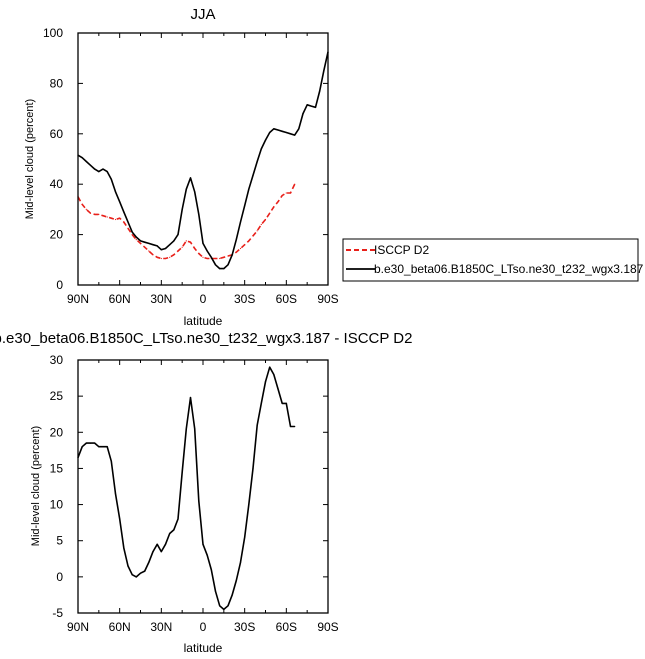  I want to click on bottom-series-group, so click(186, 488).